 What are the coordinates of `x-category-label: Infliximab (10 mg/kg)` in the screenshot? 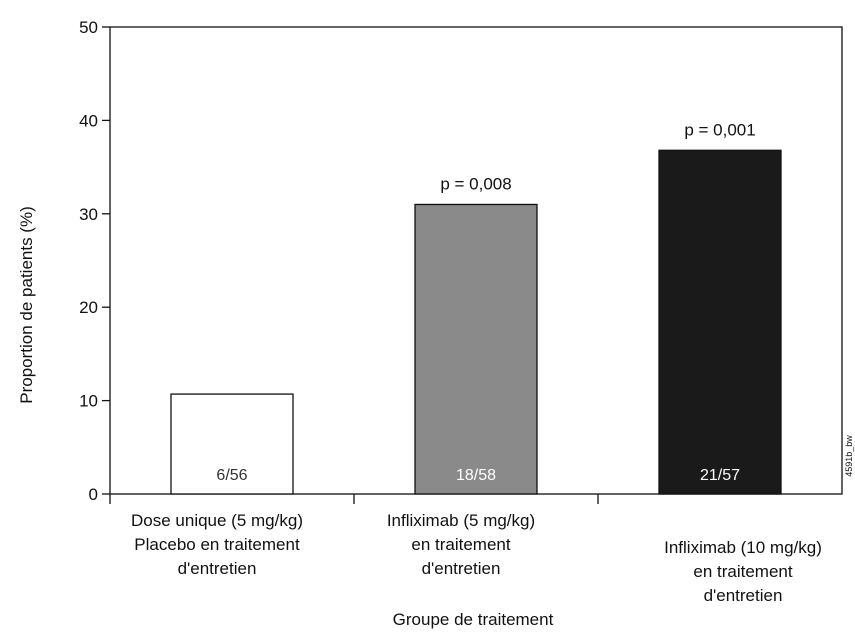 It's located at (743, 547).